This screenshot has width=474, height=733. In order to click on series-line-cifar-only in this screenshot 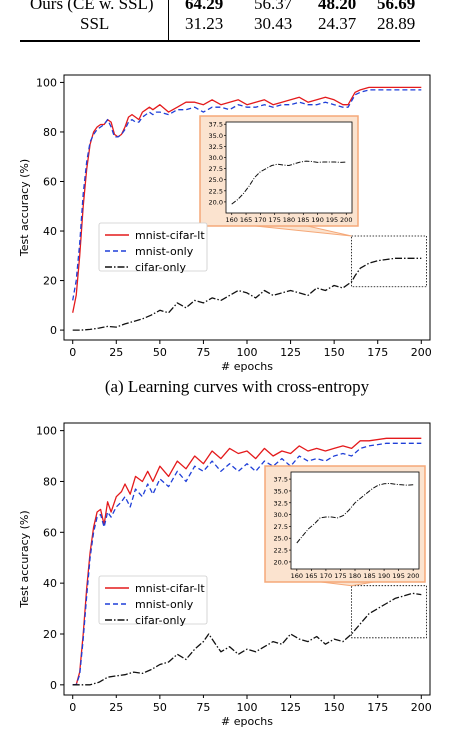, I will do `click(247, 639)`.